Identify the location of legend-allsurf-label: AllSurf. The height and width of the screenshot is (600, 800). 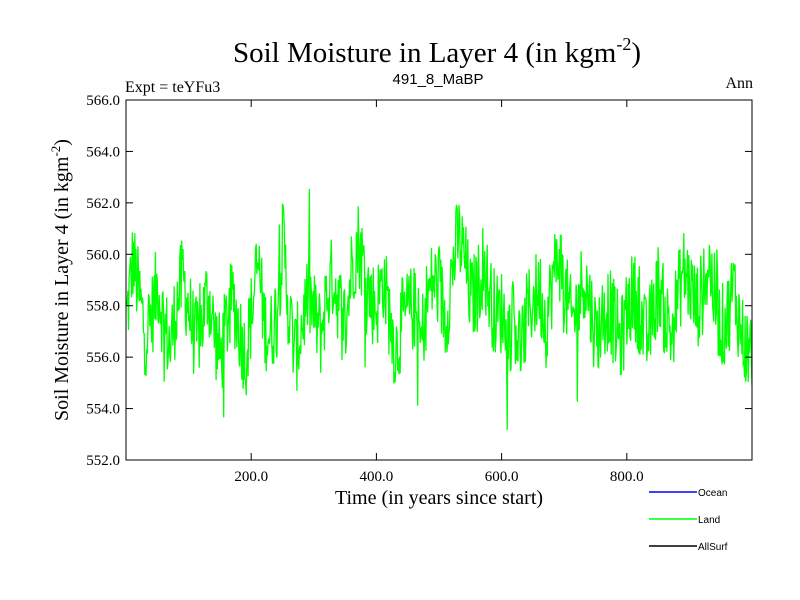
(713, 547).